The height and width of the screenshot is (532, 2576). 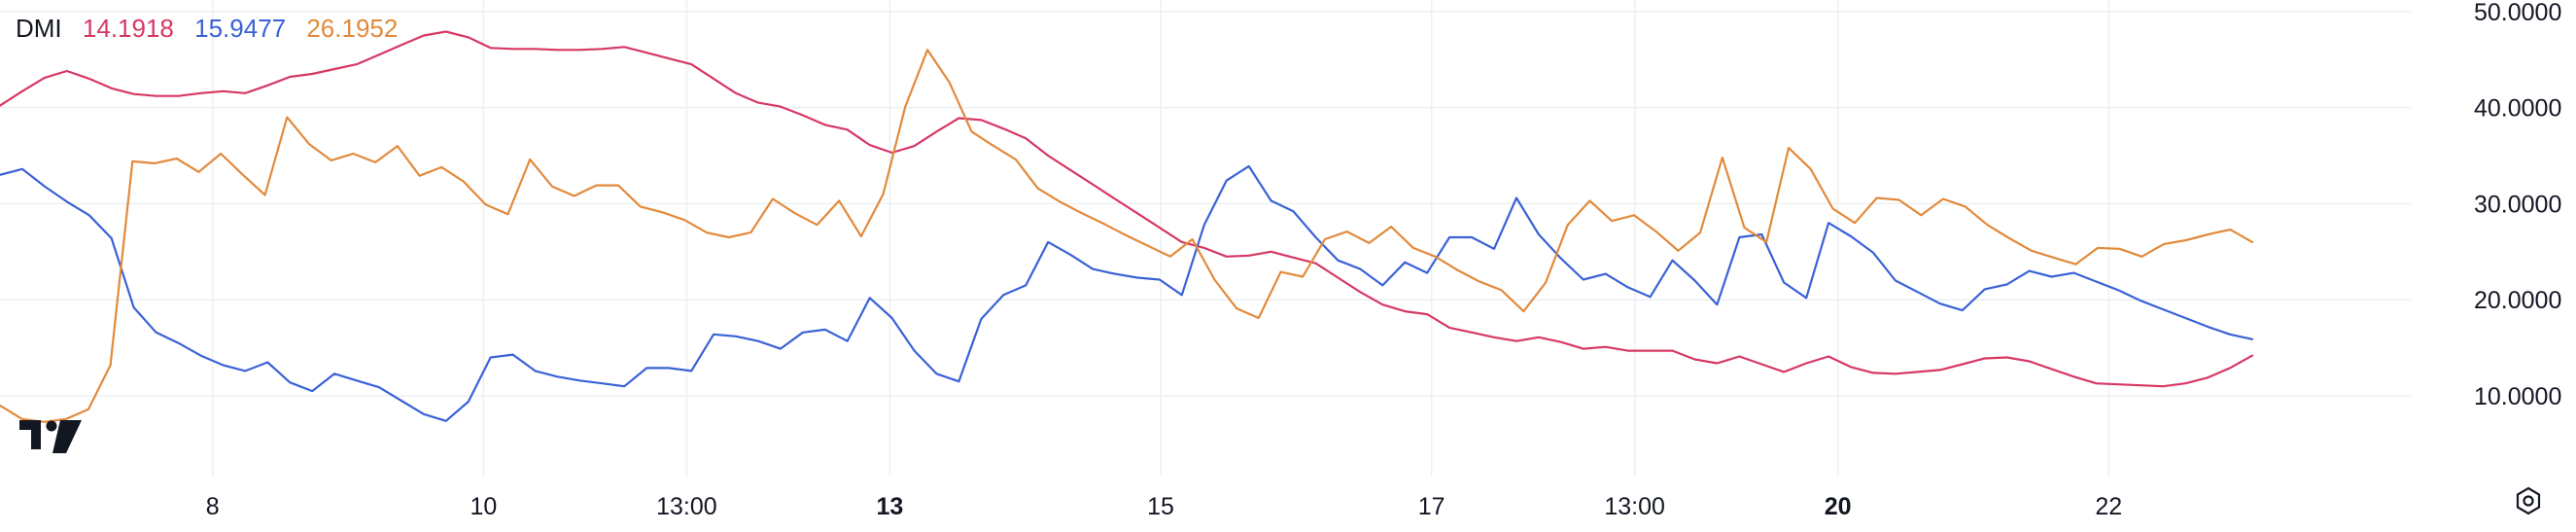 What do you see at coordinates (128, 29) in the screenshot?
I see `legend-value-adx: 14.1918` at bounding box center [128, 29].